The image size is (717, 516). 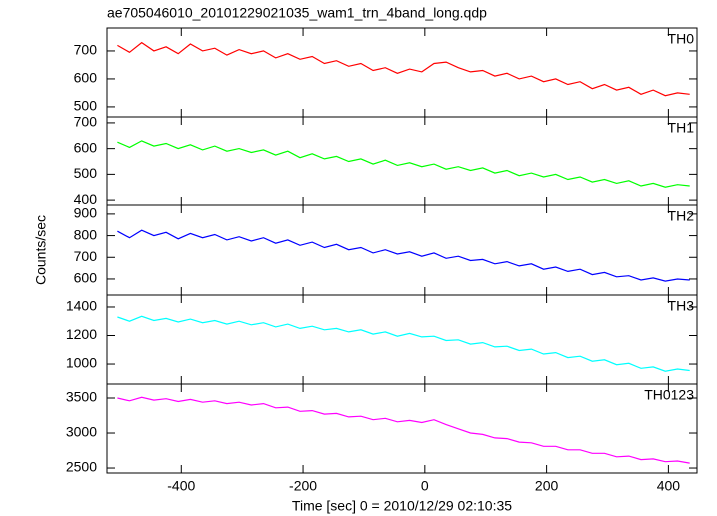 I want to click on x-tick-label: 400, so click(x=669, y=486).